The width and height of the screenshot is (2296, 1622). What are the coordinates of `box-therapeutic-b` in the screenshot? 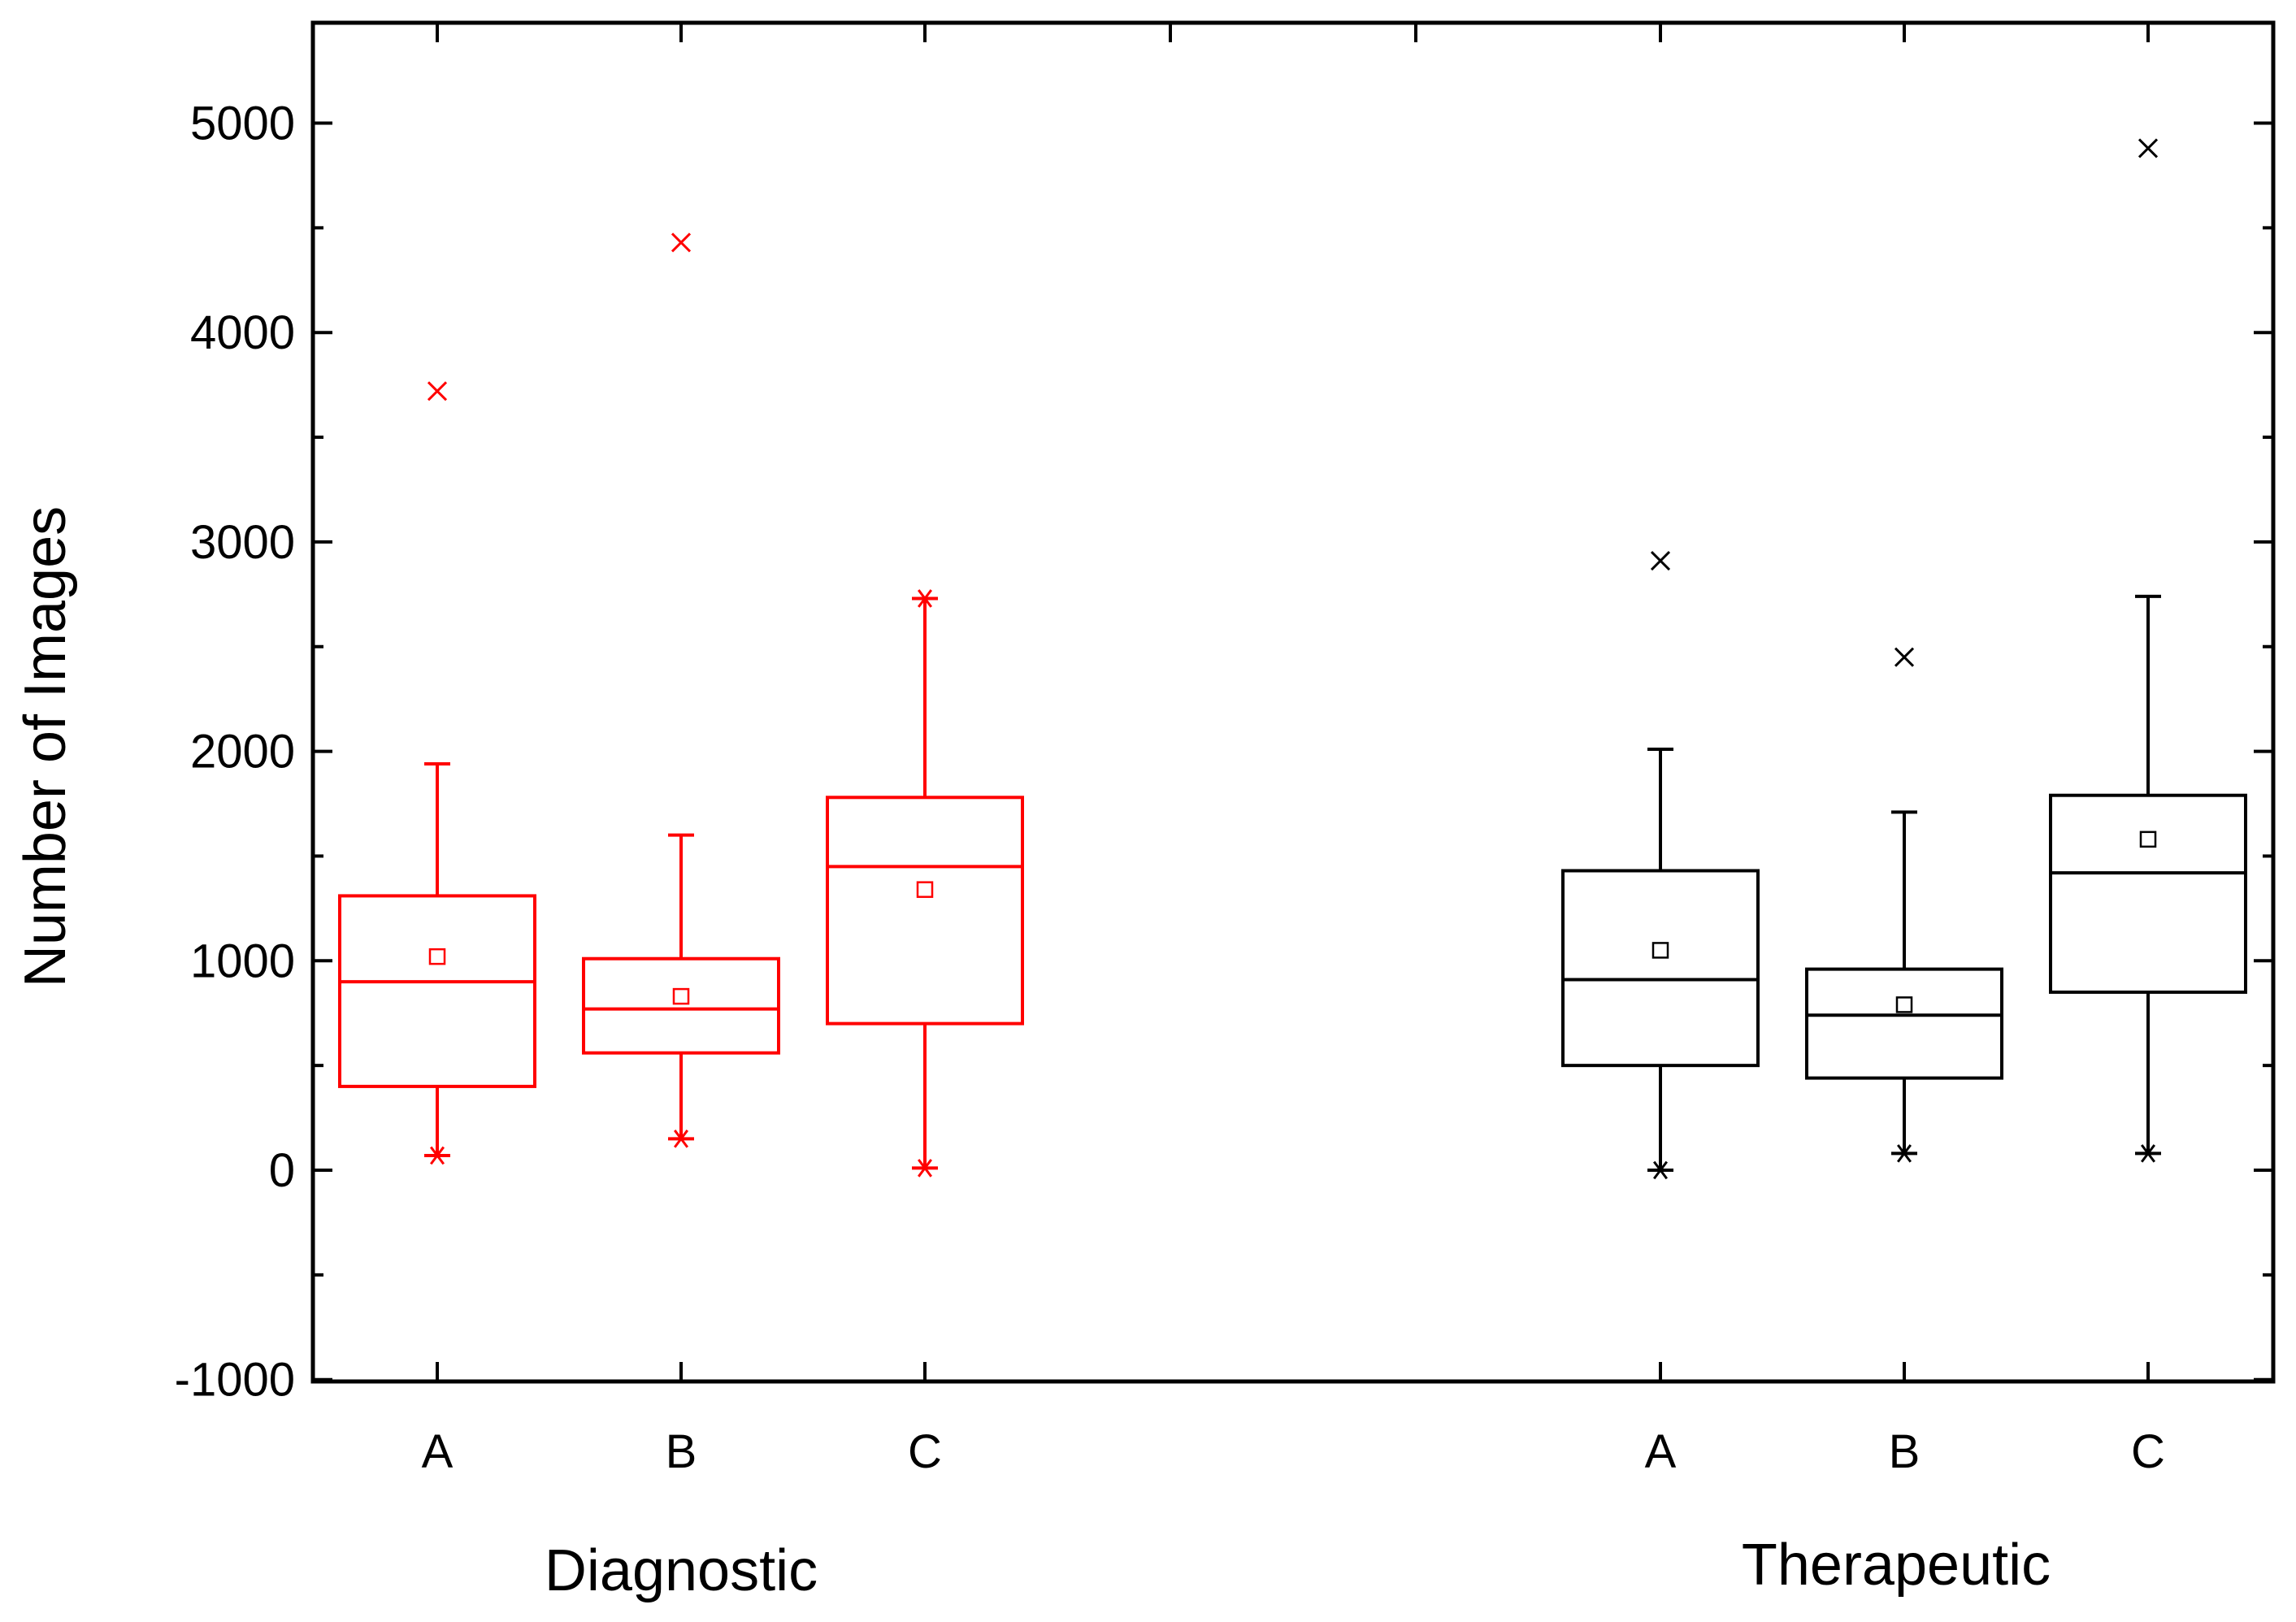 It's located at (1904, 905).